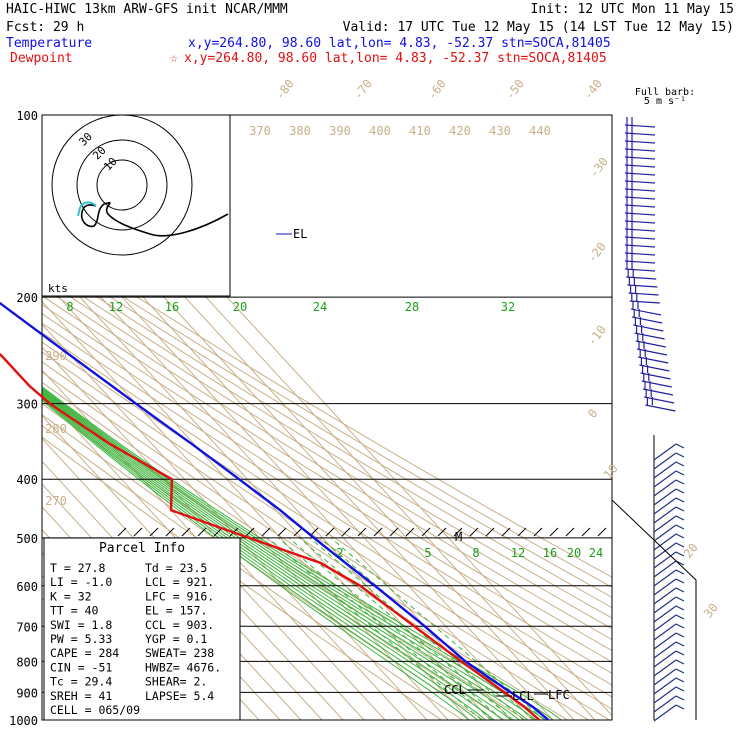 The height and width of the screenshot is (740, 740). Describe the element at coordinates (27, 627) in the screenshot. I see `pressure-label: 700` at that location.